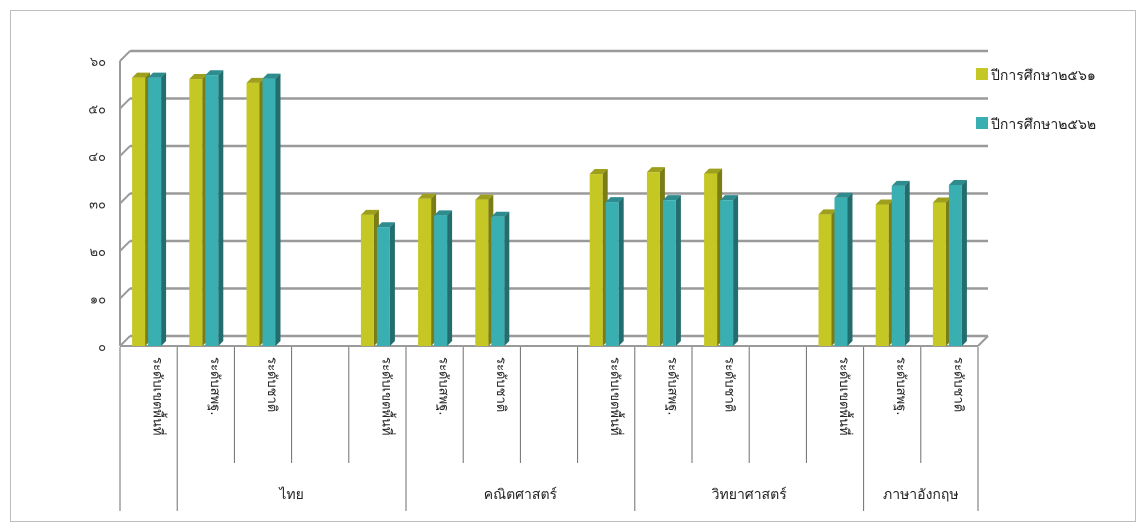 This screenshot has width=1141, height=527. Describe the element at coordinates (98, 62) in the screenshot. I see `y-tick-label: ๖๐` at that location.